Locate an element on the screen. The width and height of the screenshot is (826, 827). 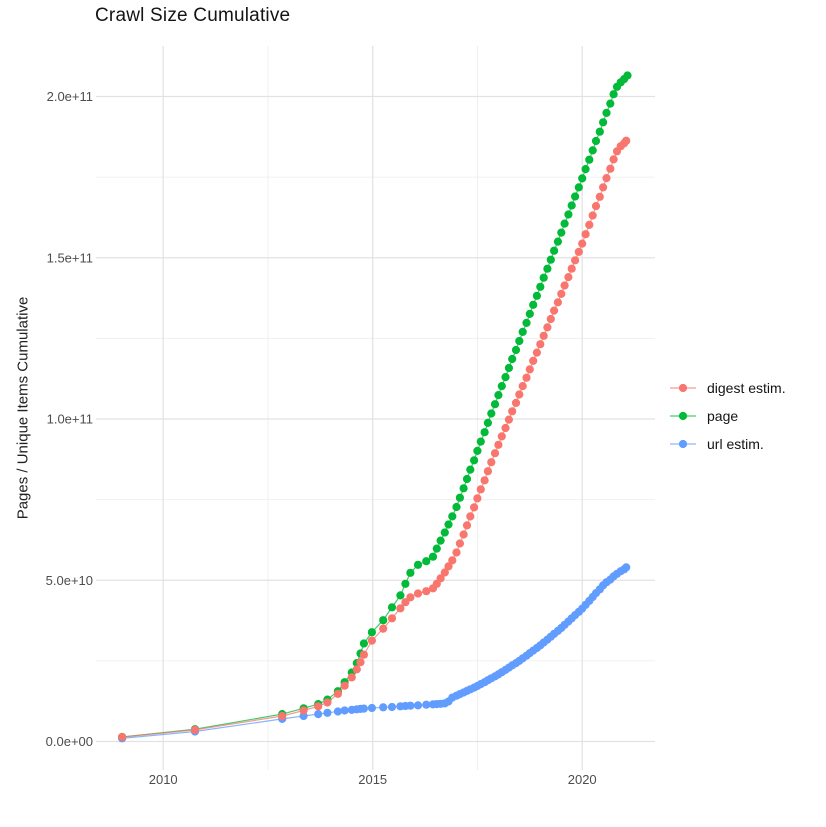
y-tick-label: 0.0e+00 is located at coordinates (69, 741).